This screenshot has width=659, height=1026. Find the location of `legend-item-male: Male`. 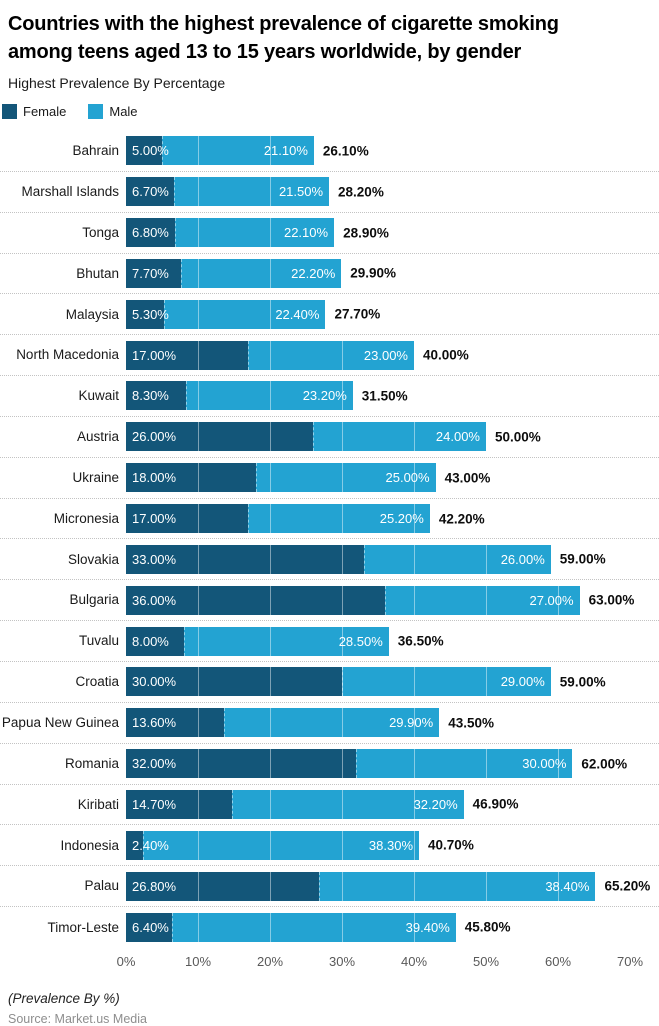

legend-item-male: Male is located at coordinates (113, 111).